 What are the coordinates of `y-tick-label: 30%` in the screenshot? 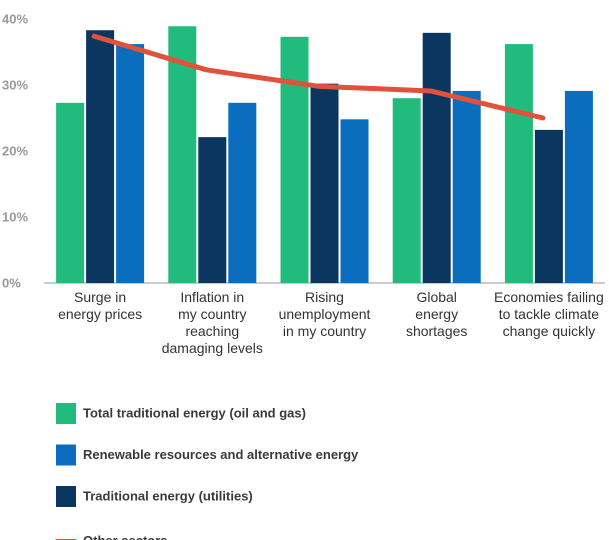 It's located at (15, 84).